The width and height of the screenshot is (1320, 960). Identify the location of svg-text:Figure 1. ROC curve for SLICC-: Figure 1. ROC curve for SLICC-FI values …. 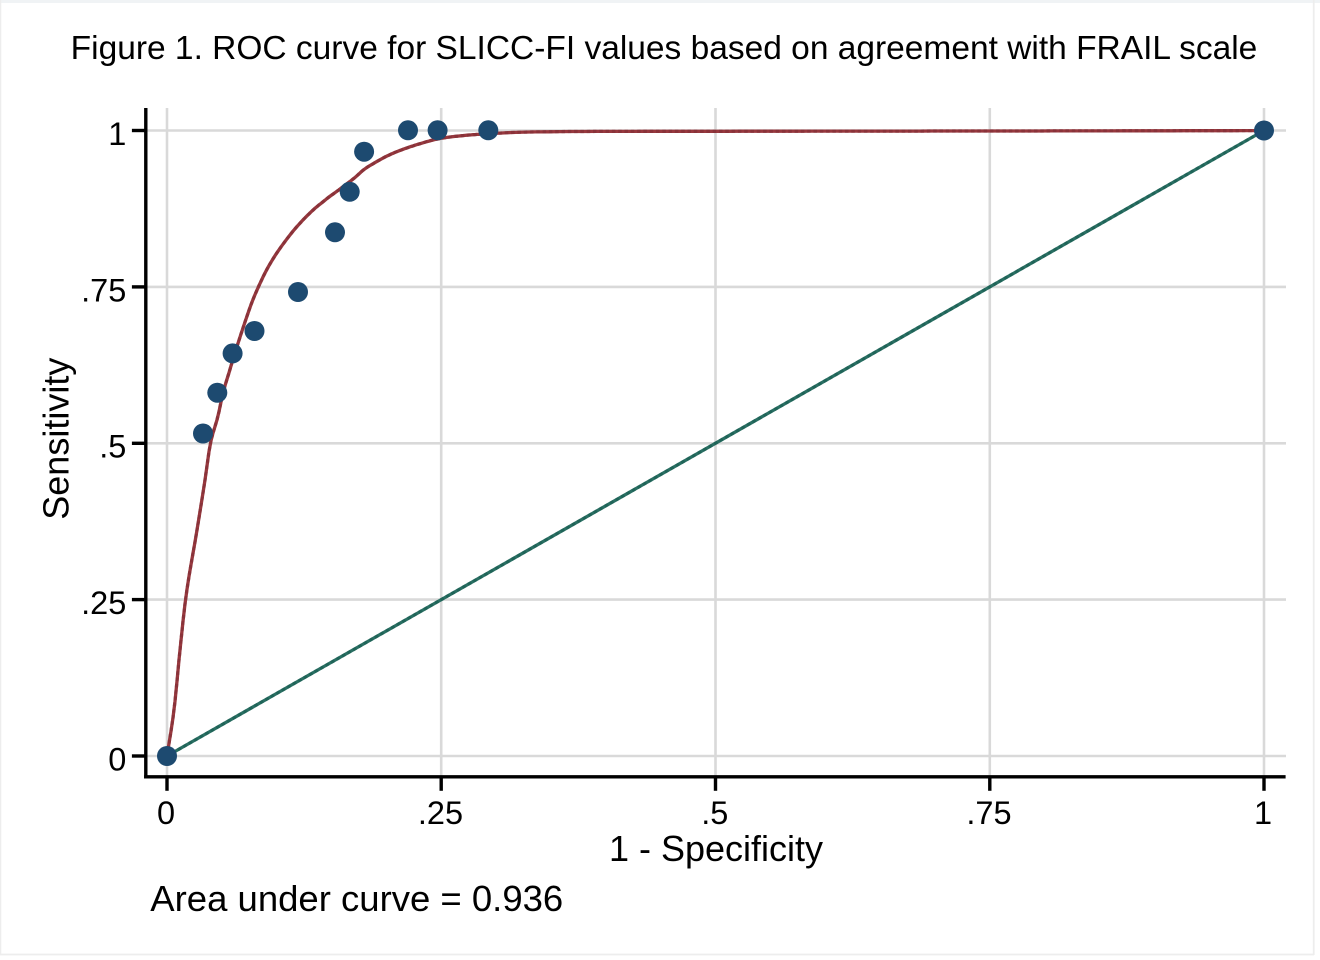
(664, 48).